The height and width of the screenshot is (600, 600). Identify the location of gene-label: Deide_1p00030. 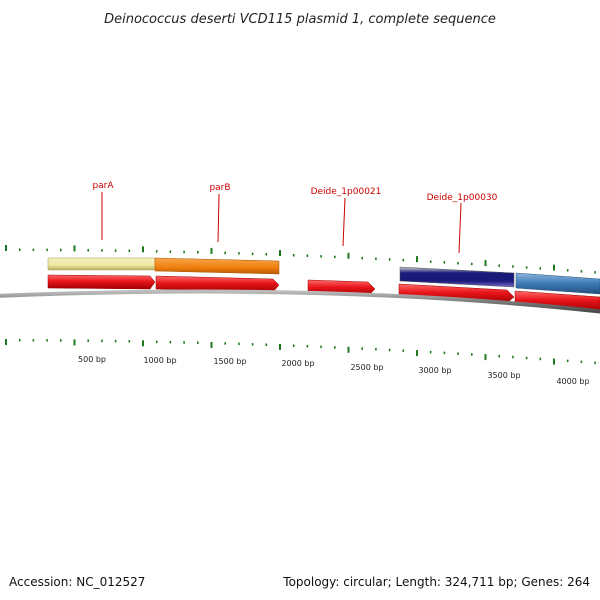
(462, 198).